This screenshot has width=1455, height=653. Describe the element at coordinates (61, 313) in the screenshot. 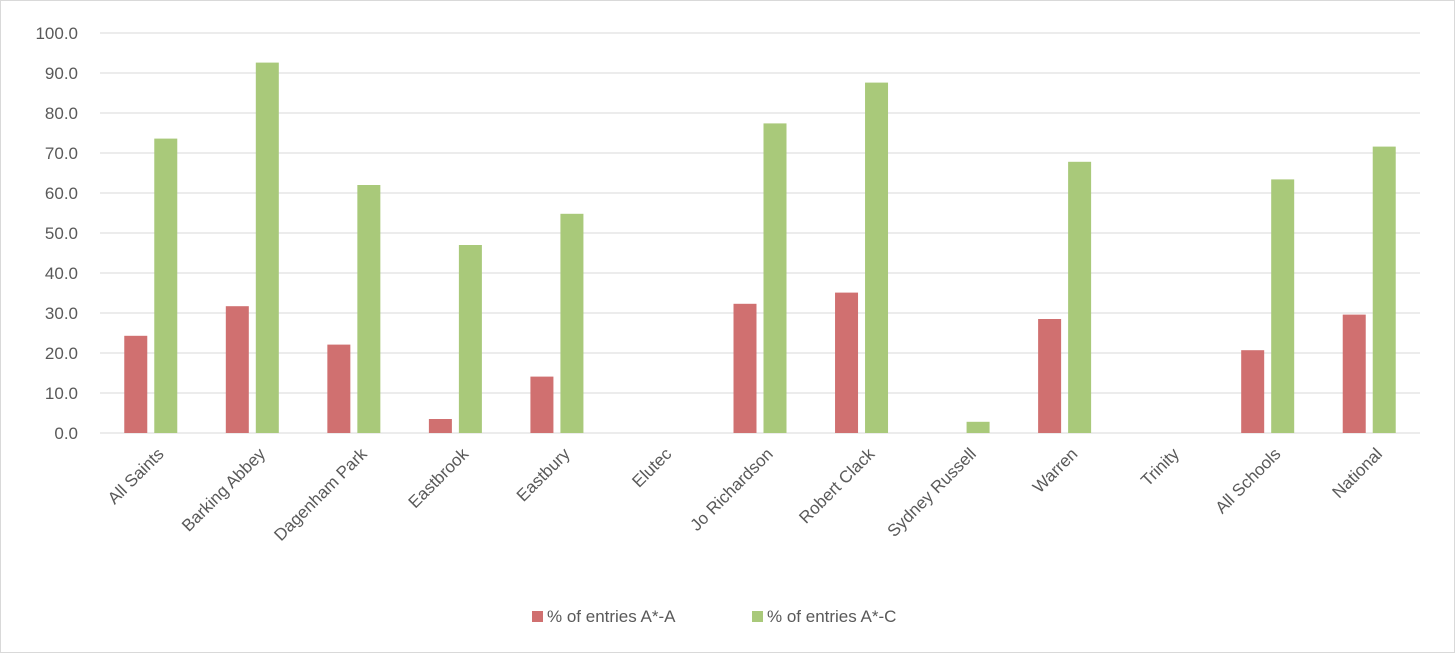

I see `y-tick-label: 30.0` at that location.